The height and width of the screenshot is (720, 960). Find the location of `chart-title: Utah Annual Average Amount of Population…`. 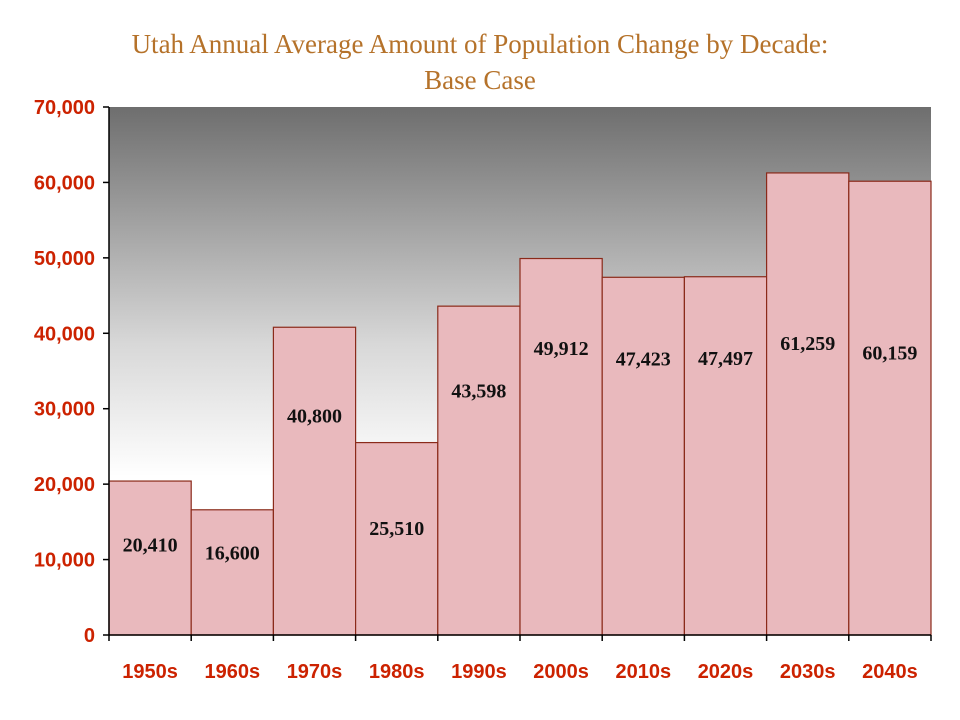

chart-title: Utah Annual Average Amount of Population… is located at coordinates (480, 62).